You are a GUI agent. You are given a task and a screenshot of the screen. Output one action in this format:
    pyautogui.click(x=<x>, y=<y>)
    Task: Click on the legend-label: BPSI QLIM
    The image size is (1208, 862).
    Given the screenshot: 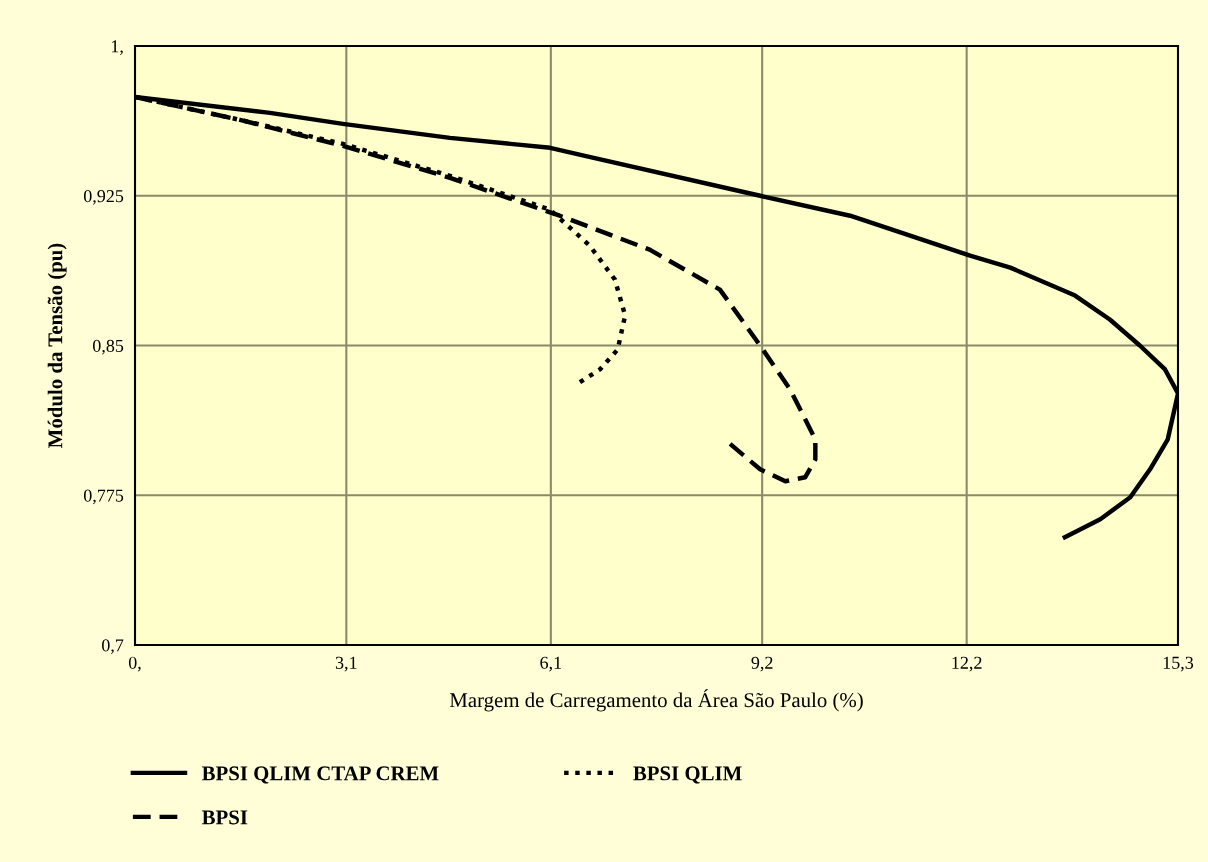 What is the action you would take?
    pyautogui.click(x=687, y=775)
    